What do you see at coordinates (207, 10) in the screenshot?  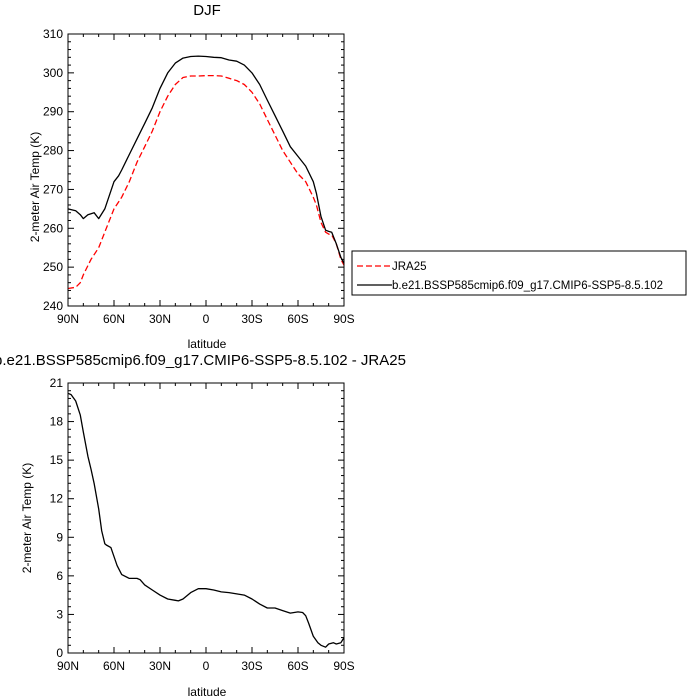 I see `chart-title: DJF` at bounding box center [207, 10].